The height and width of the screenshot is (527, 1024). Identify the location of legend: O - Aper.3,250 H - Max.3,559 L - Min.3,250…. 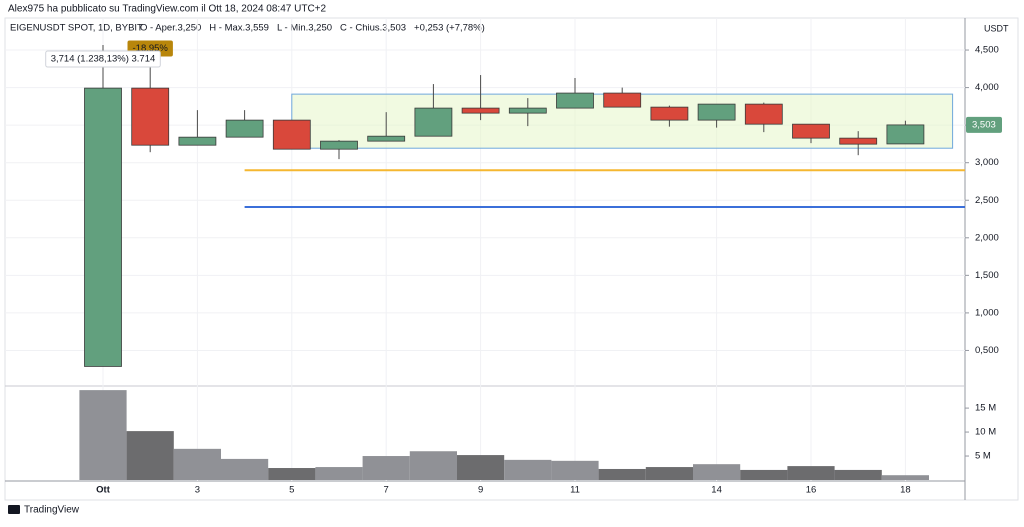
(312, 28).